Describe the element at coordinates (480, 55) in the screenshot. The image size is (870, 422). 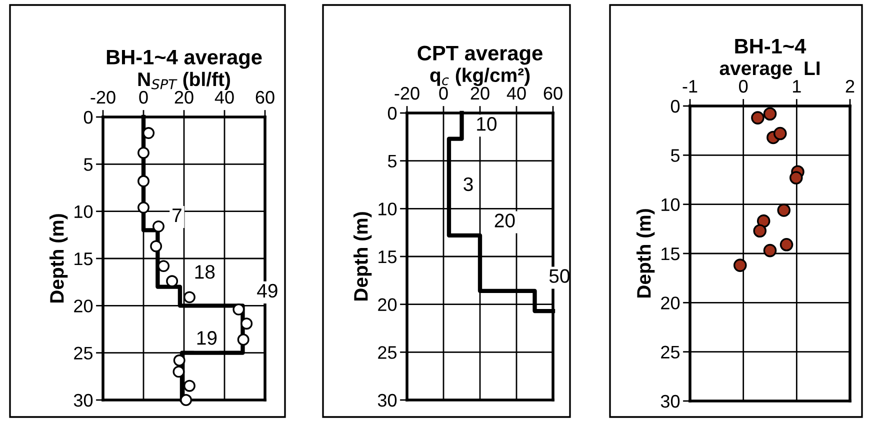
I see `chart-title: CPT average` at that location.